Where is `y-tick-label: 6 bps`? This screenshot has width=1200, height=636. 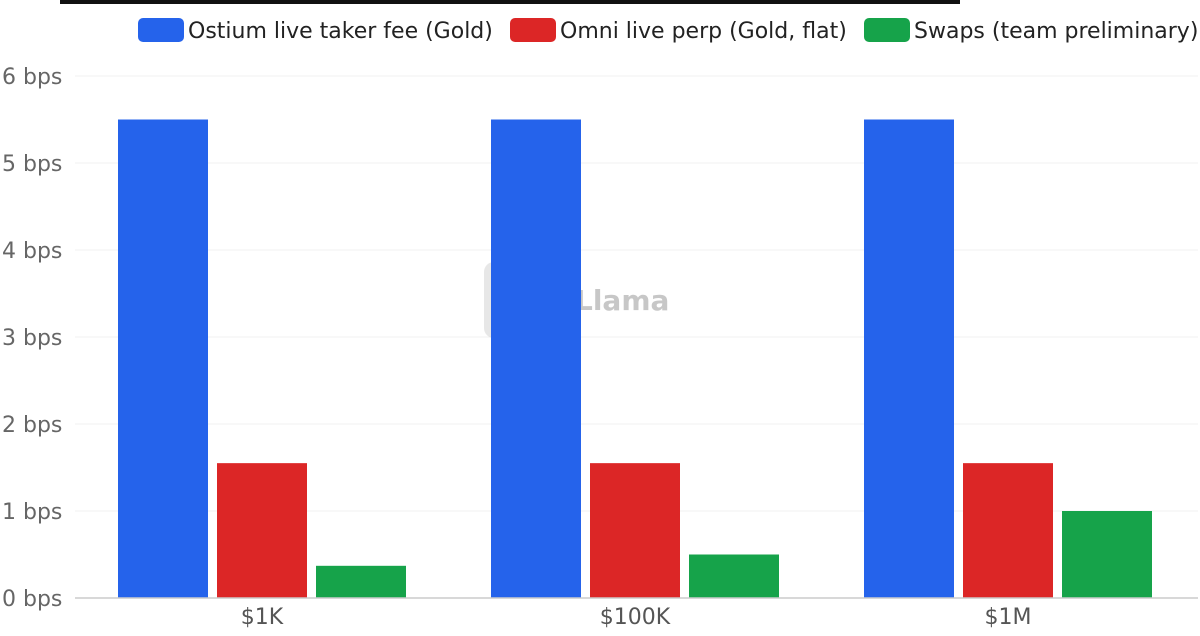
y-tick-label: 6 bps is located at coordinates (32, 77).